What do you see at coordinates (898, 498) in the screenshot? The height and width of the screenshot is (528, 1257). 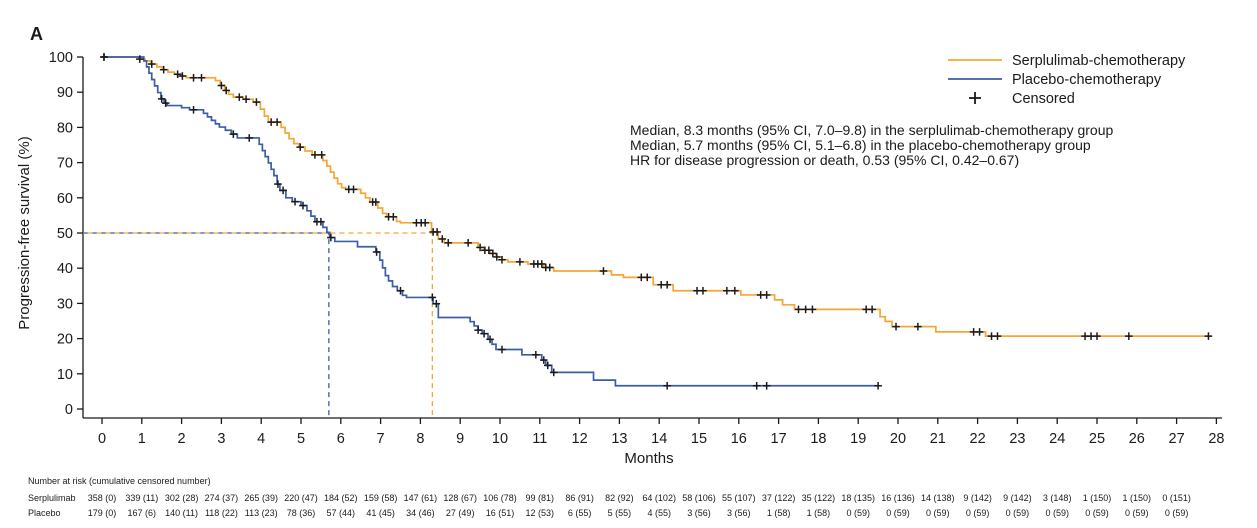 I see `at-risk-value: 16 (136)` at bounding box center [898, 498].